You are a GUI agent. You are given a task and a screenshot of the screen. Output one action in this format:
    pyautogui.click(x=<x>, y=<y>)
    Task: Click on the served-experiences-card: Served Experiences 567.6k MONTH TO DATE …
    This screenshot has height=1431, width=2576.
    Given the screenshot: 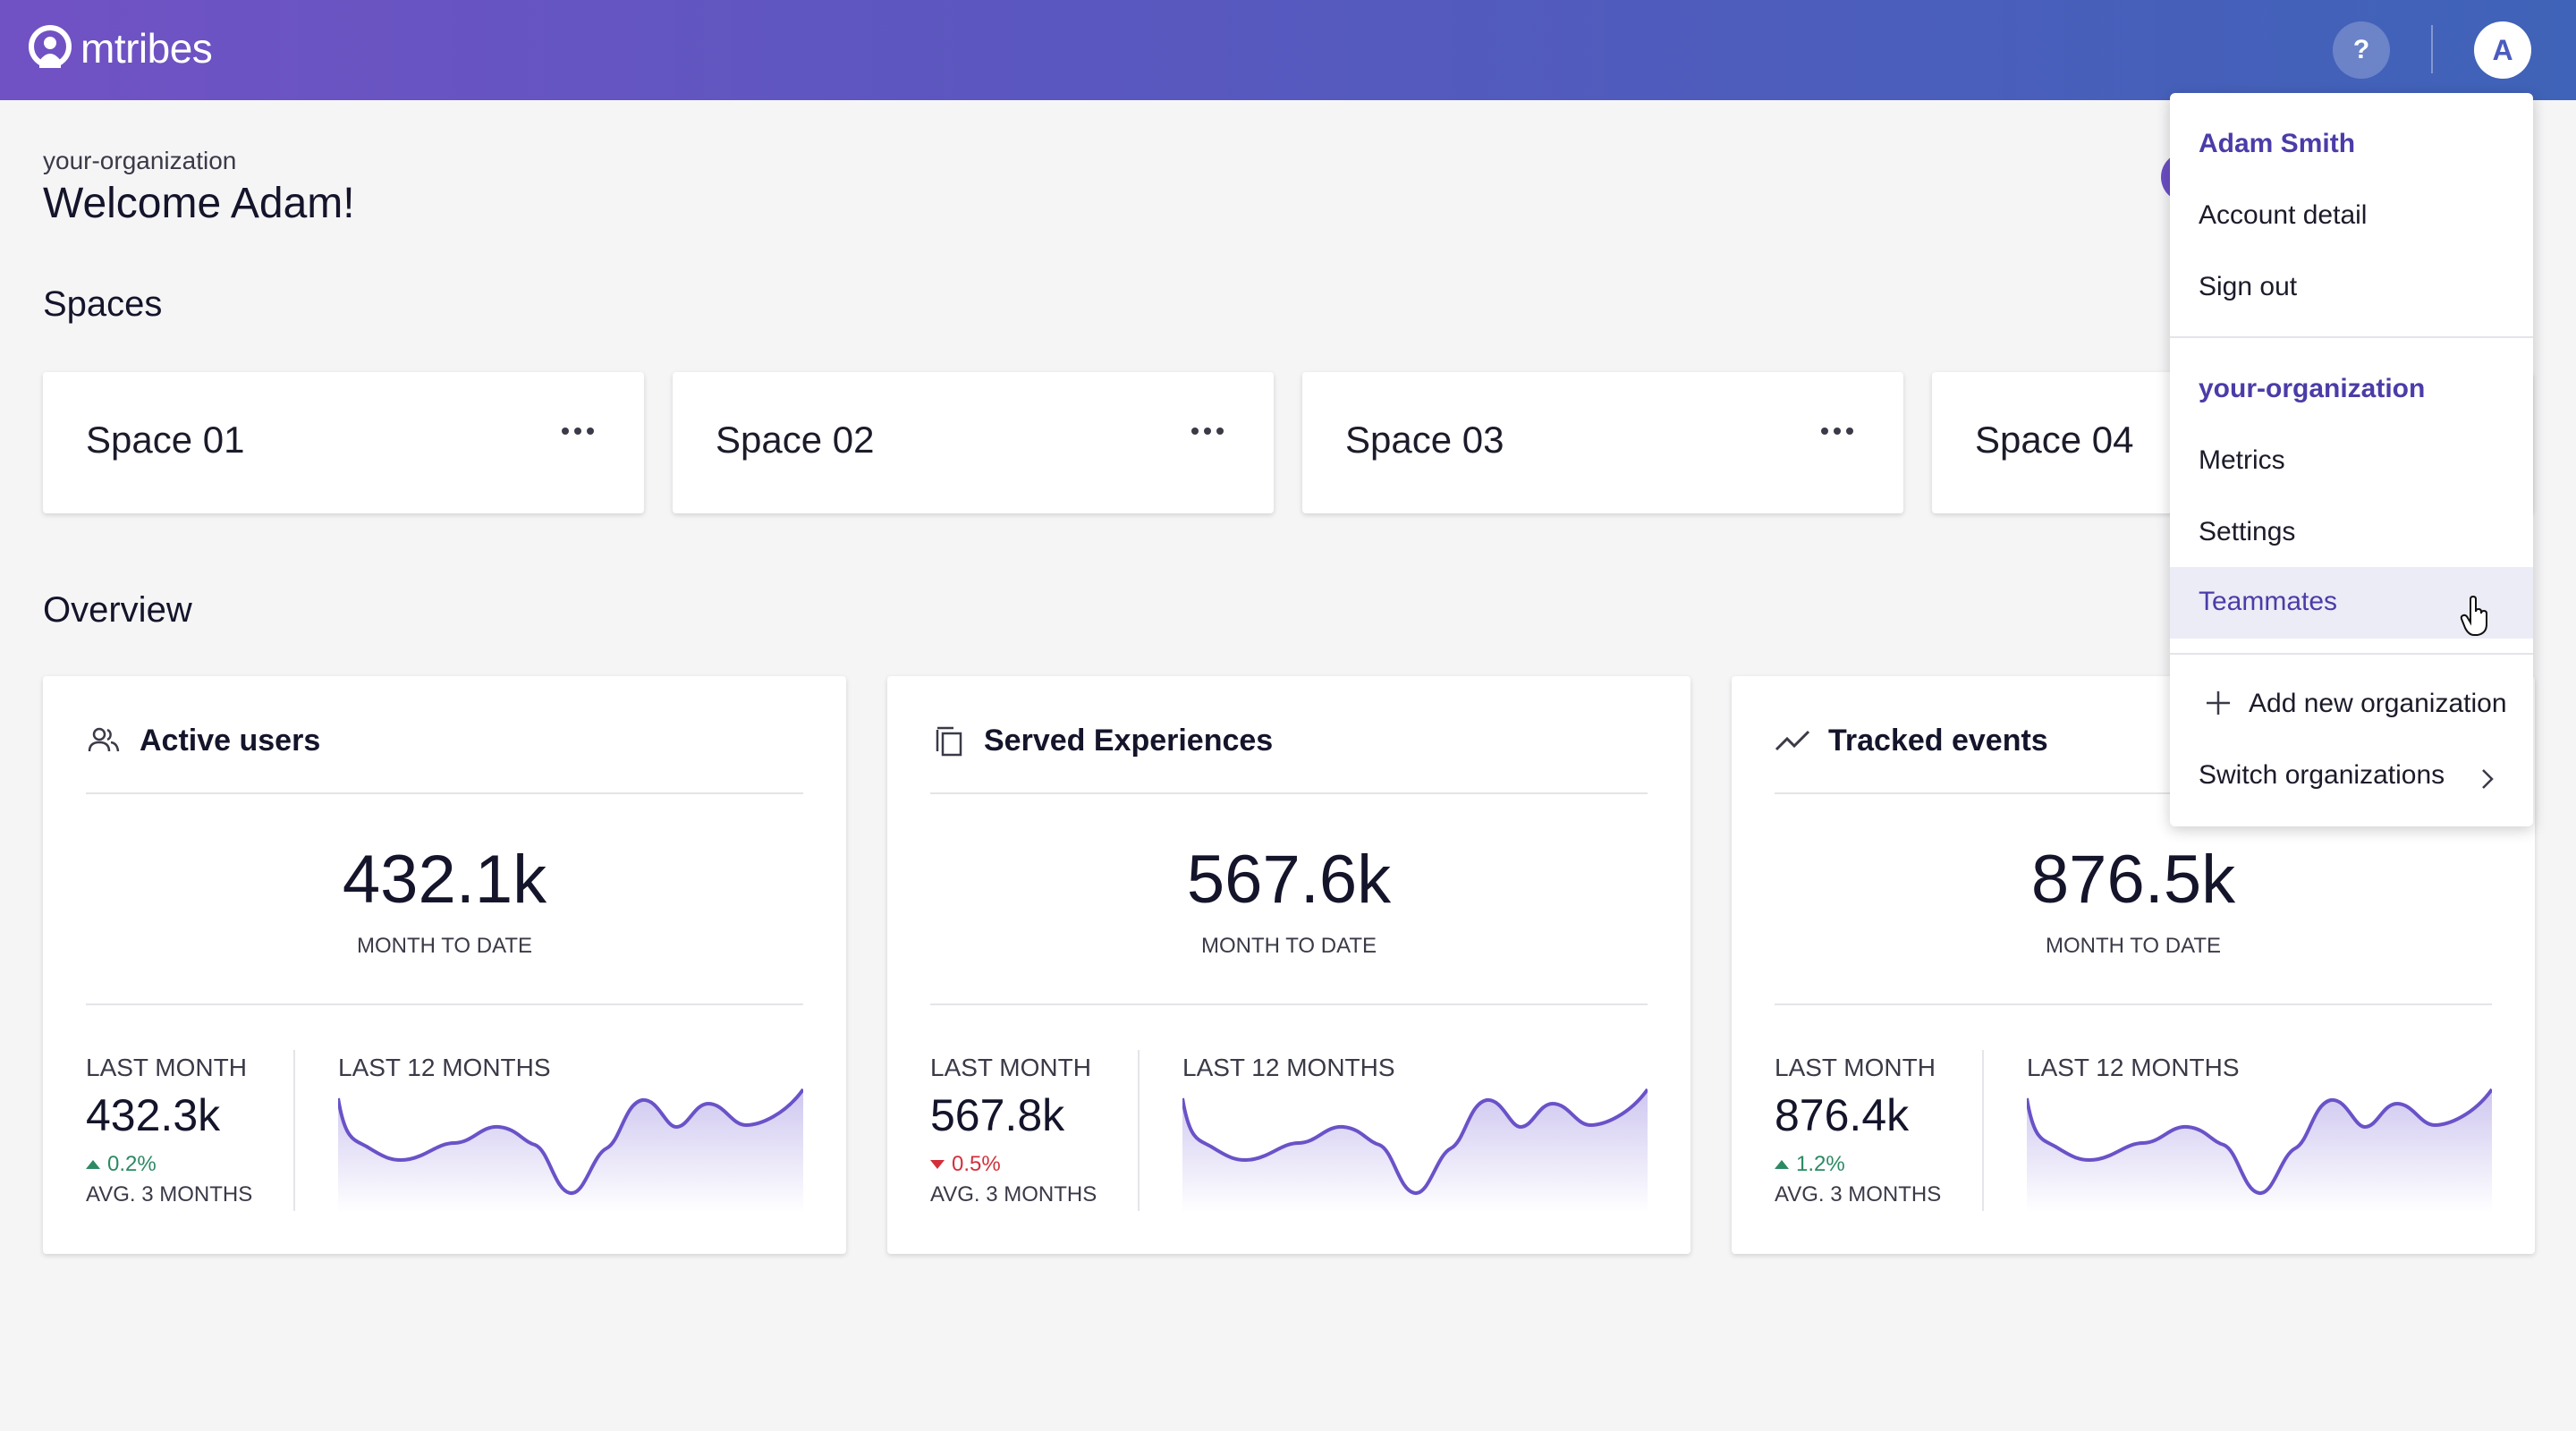 What is the action you would take?
    pyautogui.click(x=1288, y=965)
    